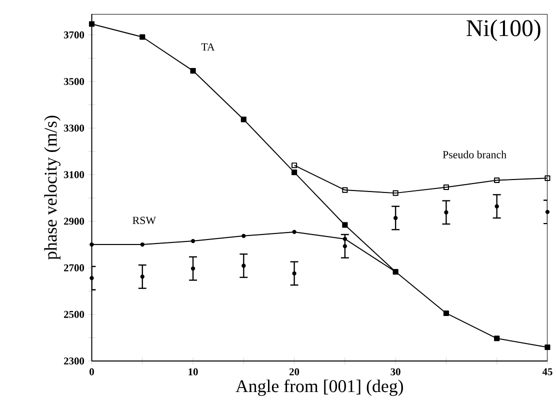 The width and height of the screenshot is (556, 418). Describe the element at coordinates (74, 221) in the screenshot. I see `y-tick-label: 2900` at that location.